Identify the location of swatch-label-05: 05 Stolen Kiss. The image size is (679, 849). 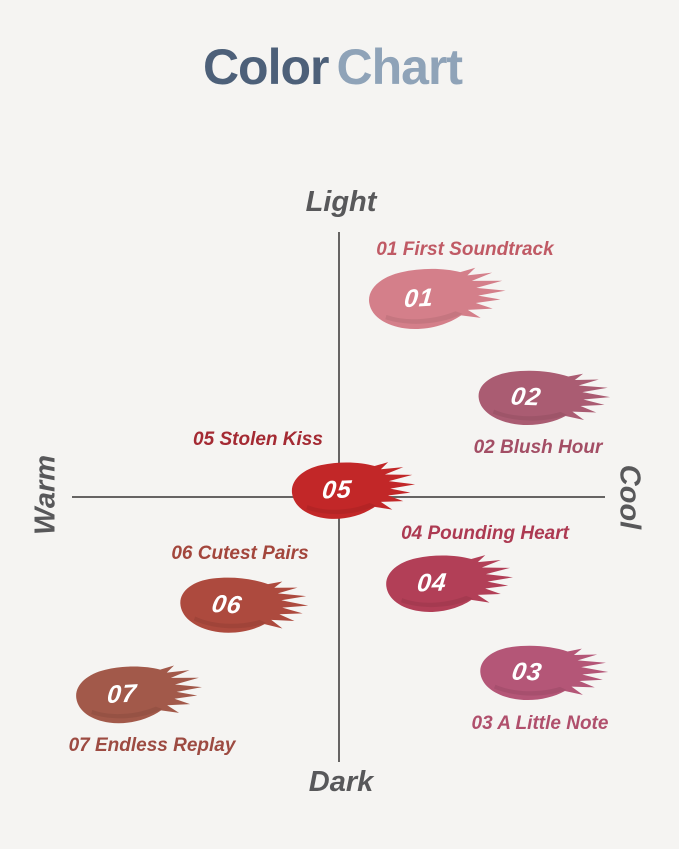
(258, 439).